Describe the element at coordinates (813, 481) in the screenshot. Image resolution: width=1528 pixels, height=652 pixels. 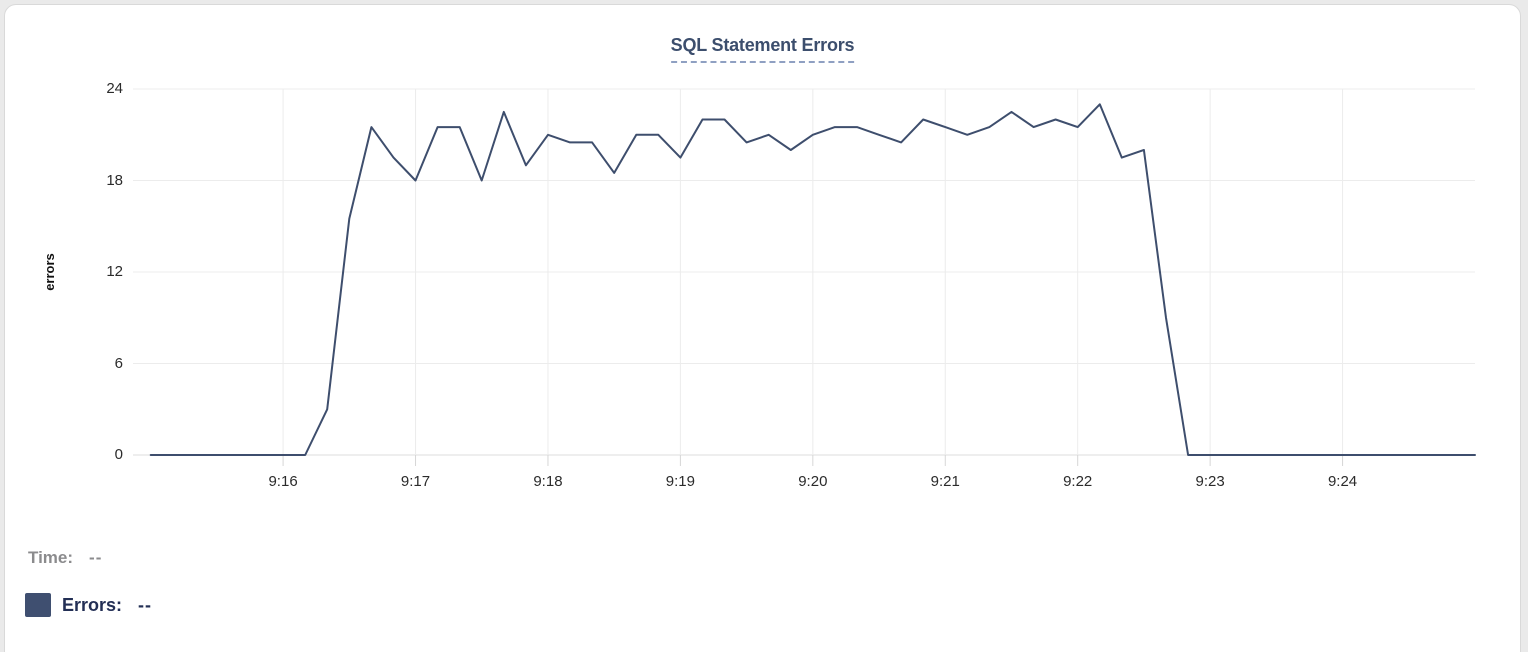
I see `x-tick-label: 9:20` at that location.